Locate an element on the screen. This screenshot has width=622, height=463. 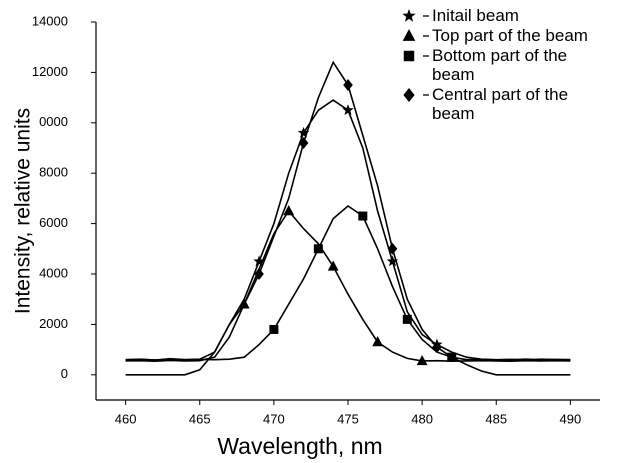
legend-entry: Bottom part of the beam is located at coordinates (498, 65).